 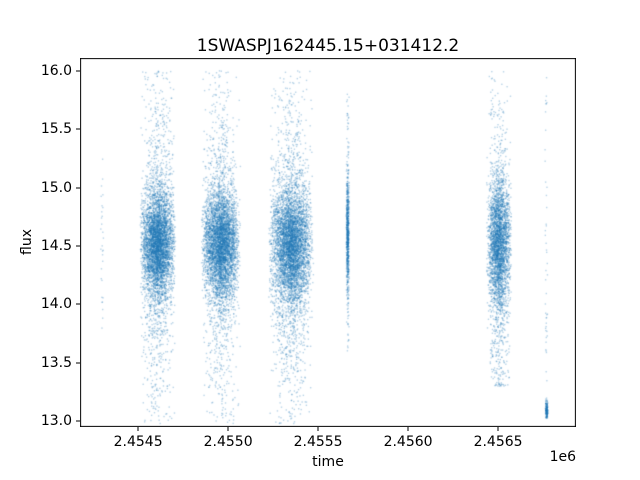 I want to click on y-tick-label: 15.0, so click(x=56, y=187).